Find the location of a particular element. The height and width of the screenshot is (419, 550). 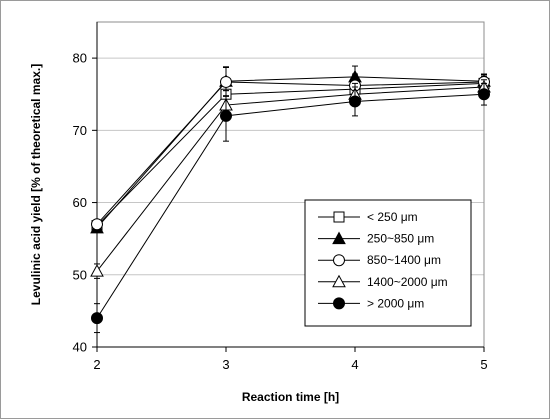

legend-label: 850~1400 μm is located at coordinates (404, 260).